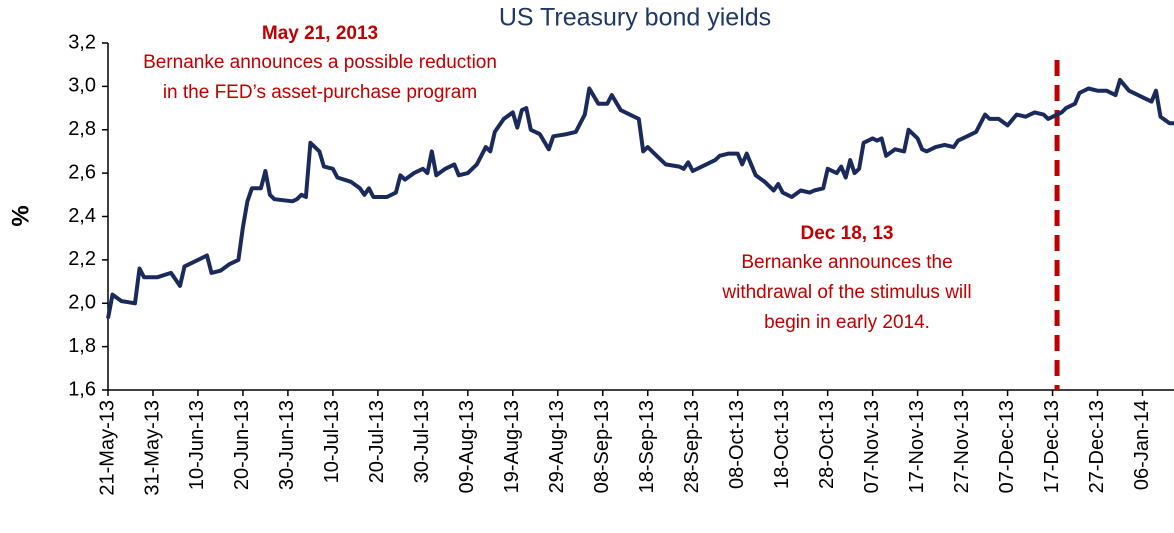  What do you see at coordinates (20, 215) in the screenshot?
I see `y-axis-label: %` at bounding box center [20, 215].